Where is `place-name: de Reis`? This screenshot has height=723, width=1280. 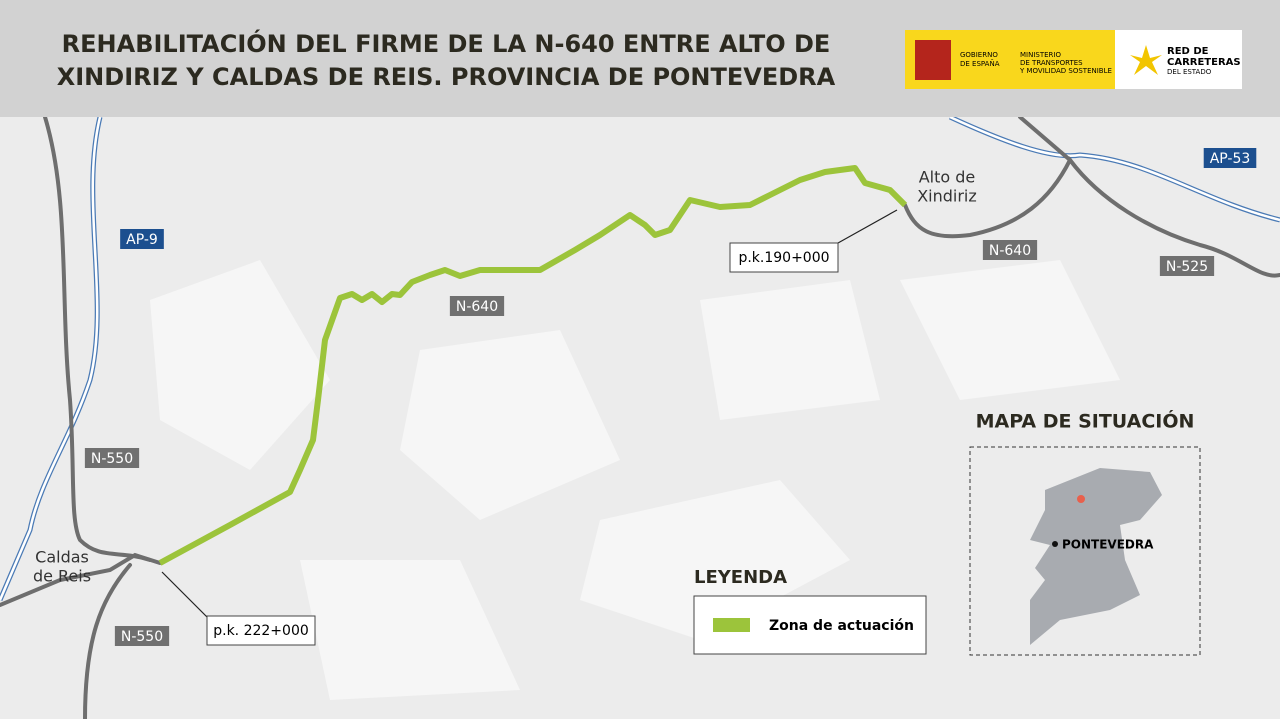 place-name: de Reis is located at coordinates (62, 576).